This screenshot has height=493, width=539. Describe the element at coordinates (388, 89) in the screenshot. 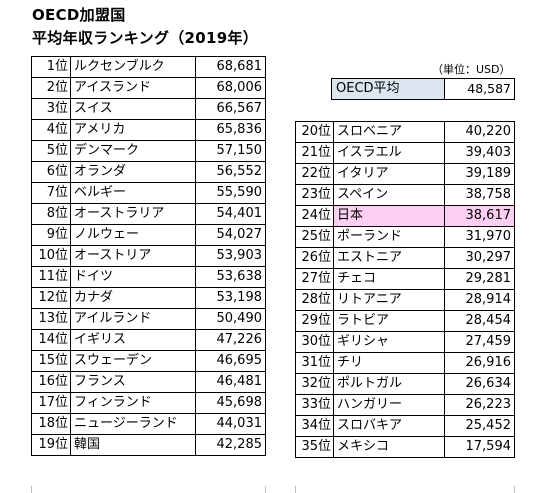

I see `oecd-average-label: OECD平均` at that location.